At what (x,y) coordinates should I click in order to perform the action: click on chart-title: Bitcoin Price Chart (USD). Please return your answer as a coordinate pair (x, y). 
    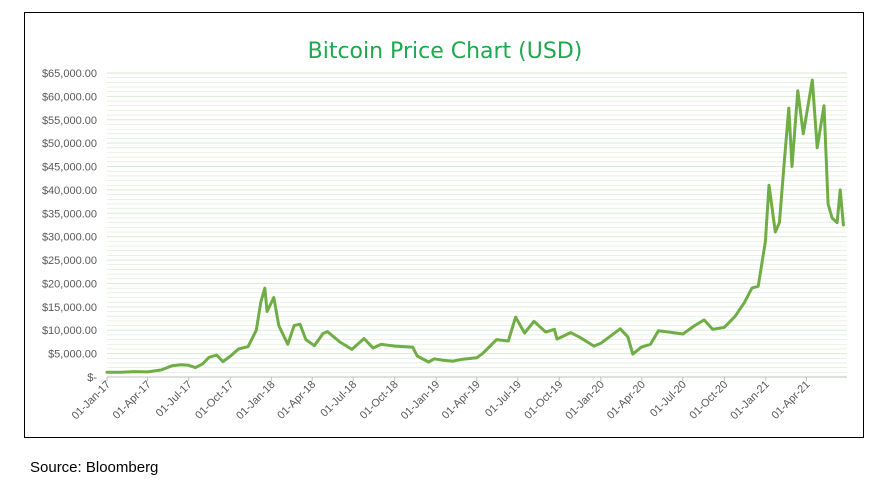
    Looking at the image, I should click on (445, 51).